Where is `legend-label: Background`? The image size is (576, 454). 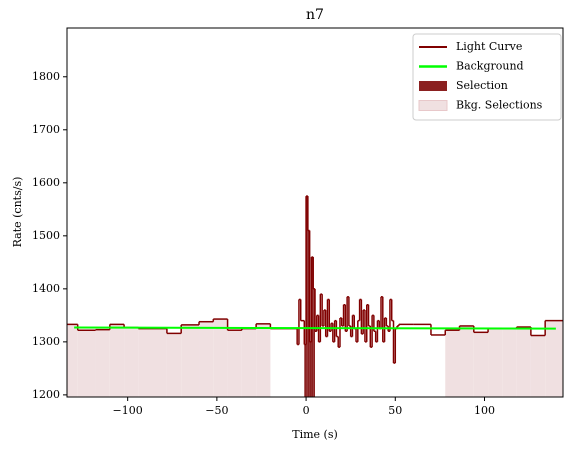 legend-label: Background is located at coordinates (490, 66).